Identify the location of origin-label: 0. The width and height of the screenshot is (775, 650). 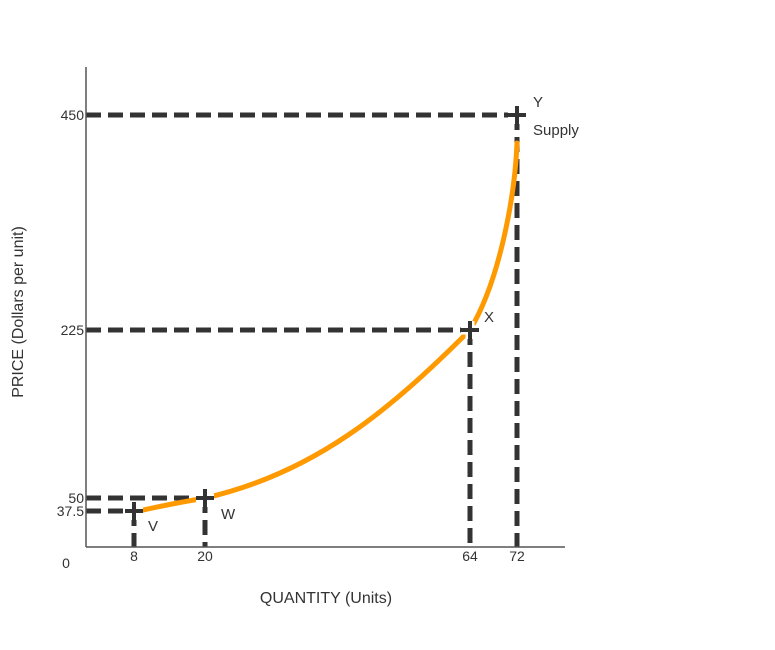
(66, 563).